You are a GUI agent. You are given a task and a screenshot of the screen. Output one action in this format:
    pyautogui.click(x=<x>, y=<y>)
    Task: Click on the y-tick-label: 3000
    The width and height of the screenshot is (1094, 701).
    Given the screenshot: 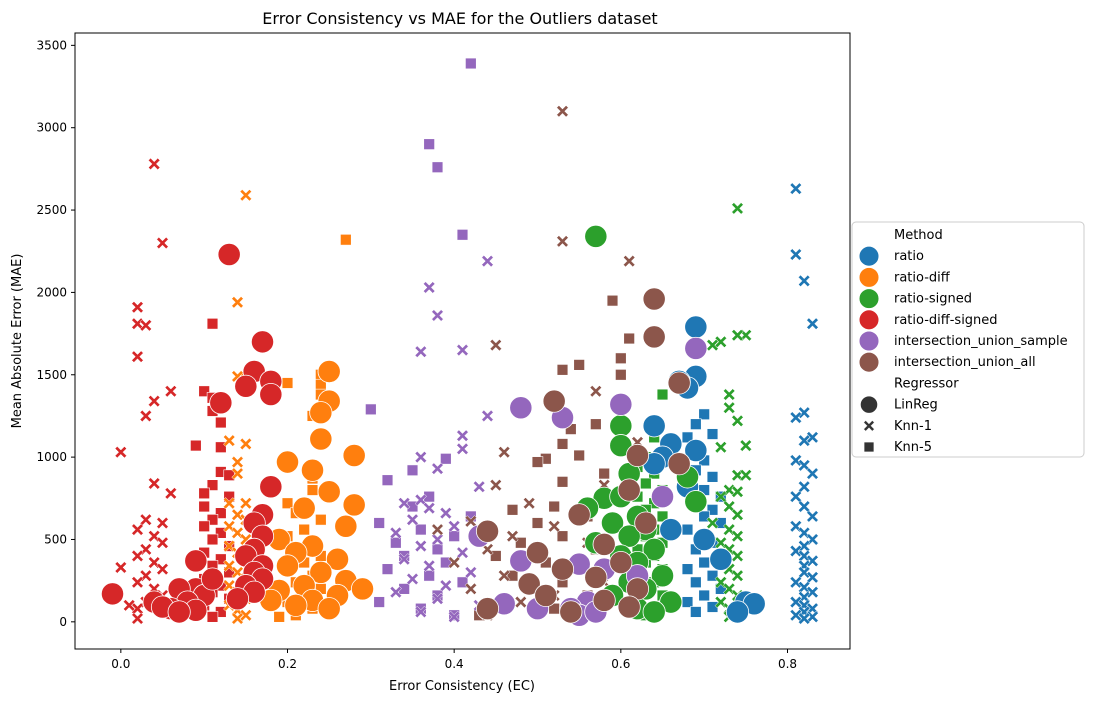 What is the action you would take?
    pyautogui.click(x=51, y=128)
    